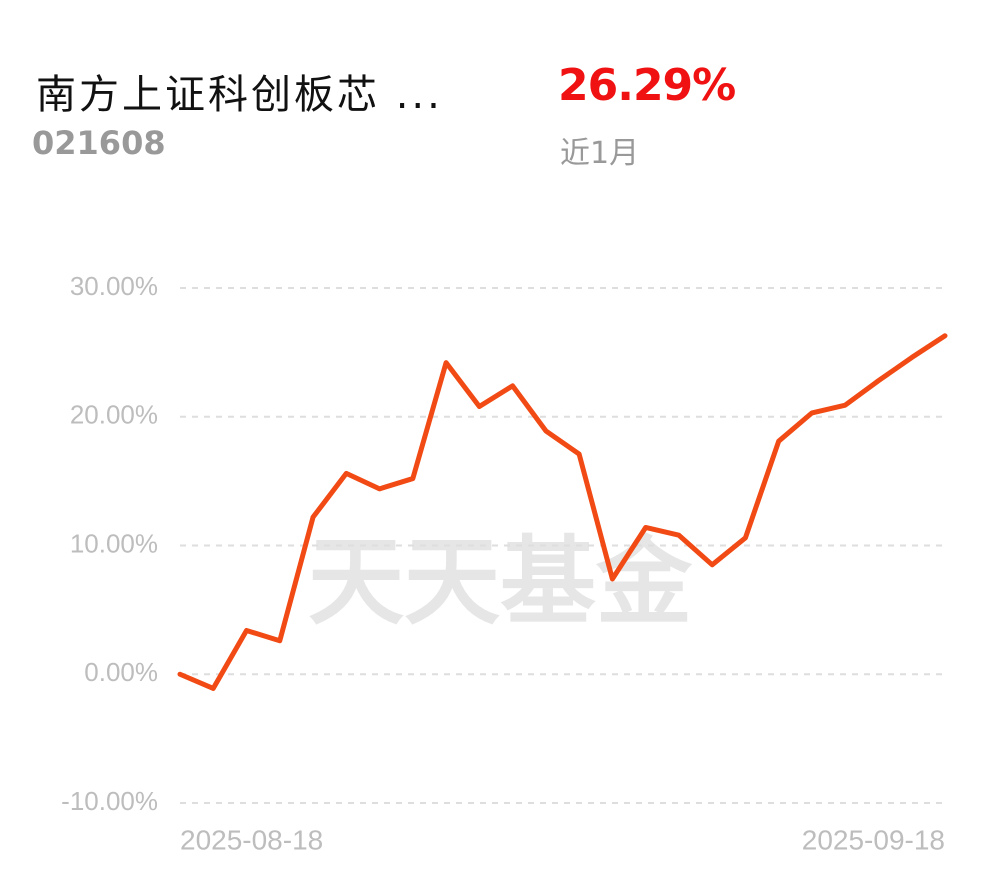 The width and height of the screenshot is (990, 878). I want to click on period-label: 近1月, so click(600, 153).